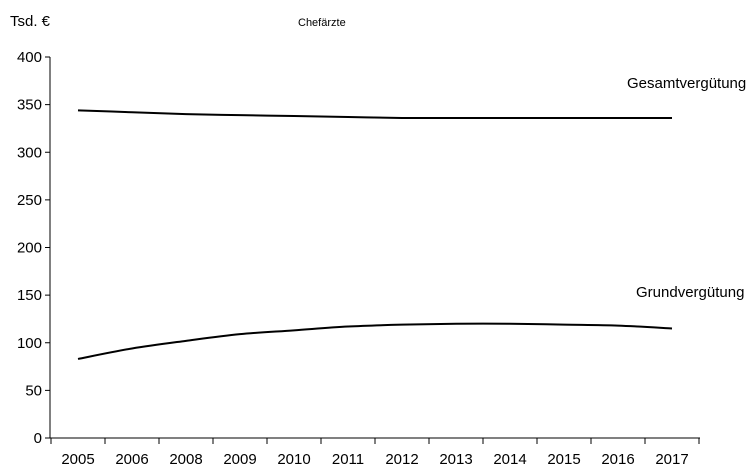  I want to click on x-tick-label: 2016, so click(617, 459).